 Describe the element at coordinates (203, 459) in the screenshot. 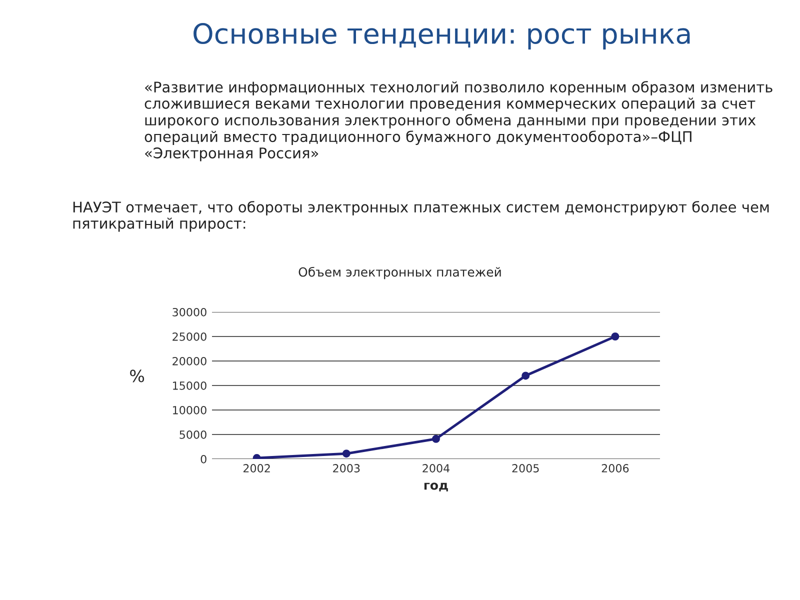

I see `y-tick-label: 0` at that location.